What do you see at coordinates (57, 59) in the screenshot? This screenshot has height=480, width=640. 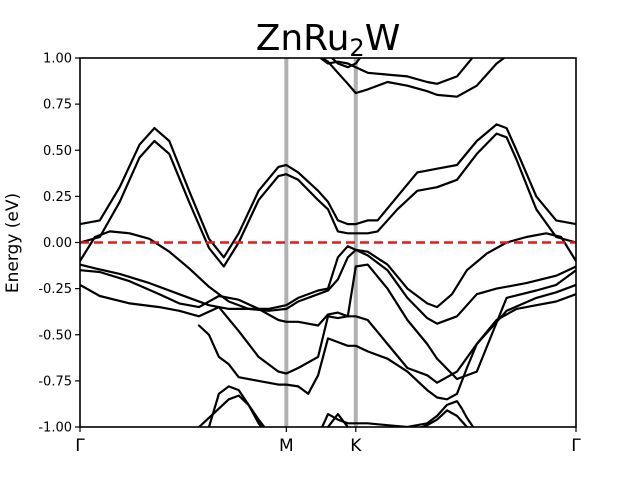 I see `y-tick-label: 1.00` at bounding box center [57, 59].